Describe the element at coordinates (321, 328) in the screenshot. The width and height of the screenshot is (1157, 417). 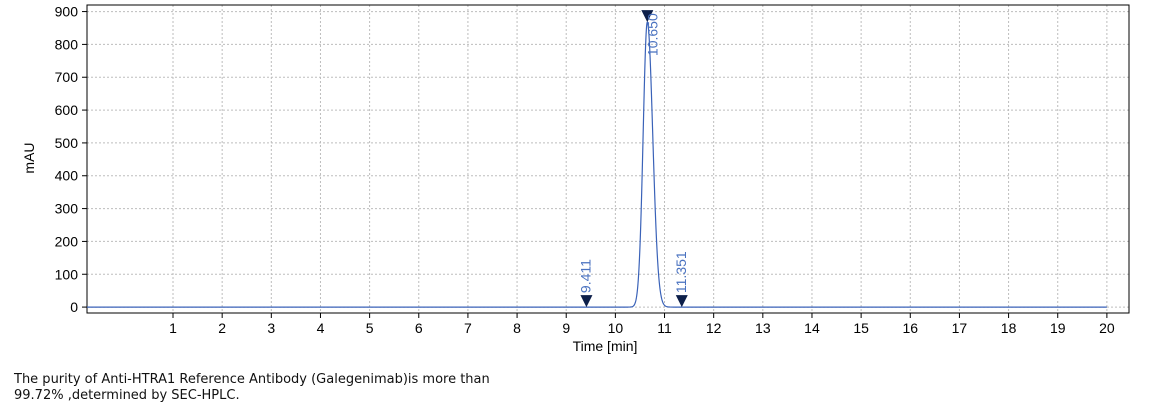
I see `x-tick-label: 4` at that location.